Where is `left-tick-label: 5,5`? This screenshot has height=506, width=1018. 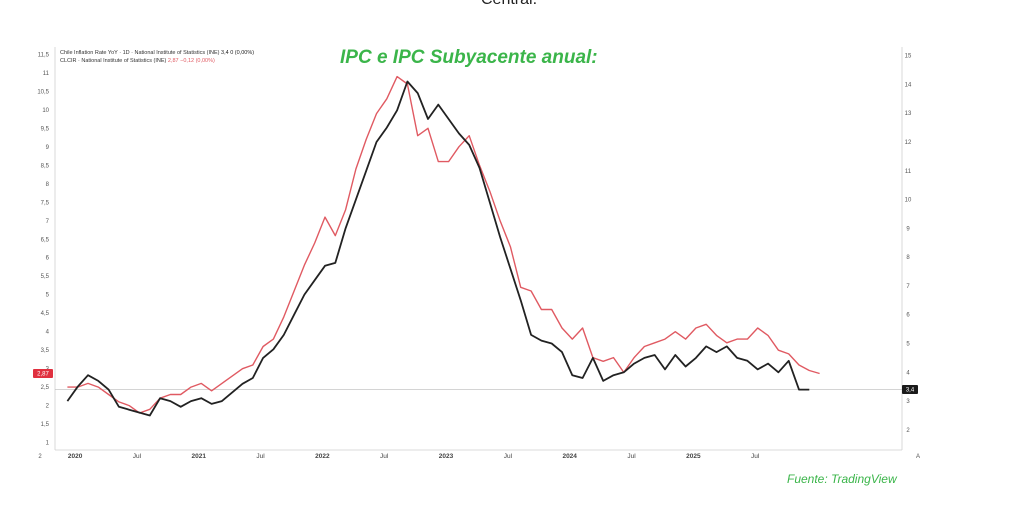
left-tick-label: 5,5 is located at coordinates (45, 277).